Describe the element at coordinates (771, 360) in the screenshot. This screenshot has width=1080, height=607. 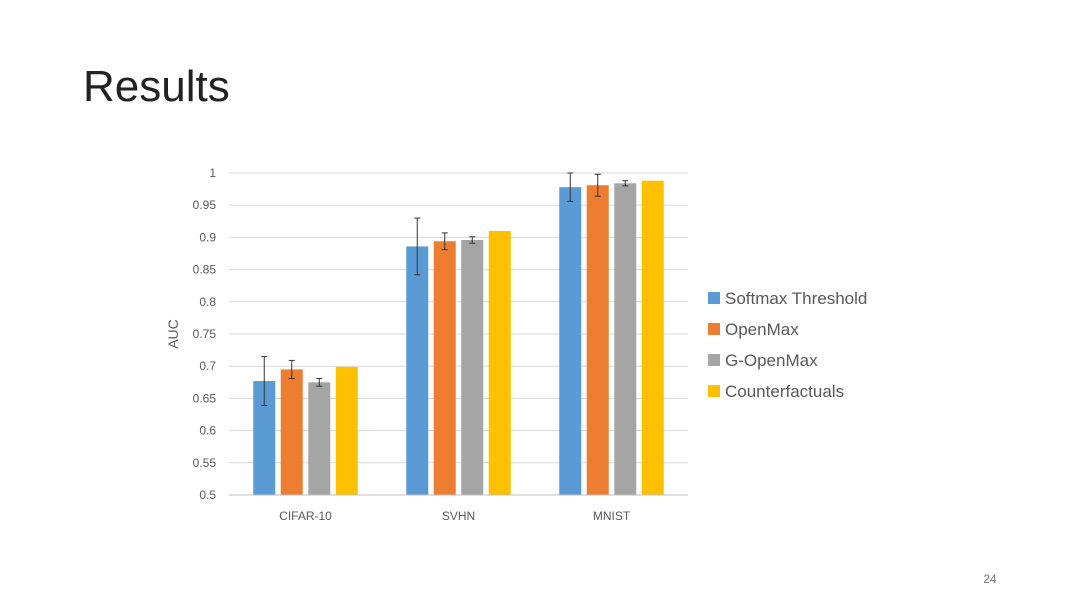
I see `legend-label: G-OpenMax` at that location.